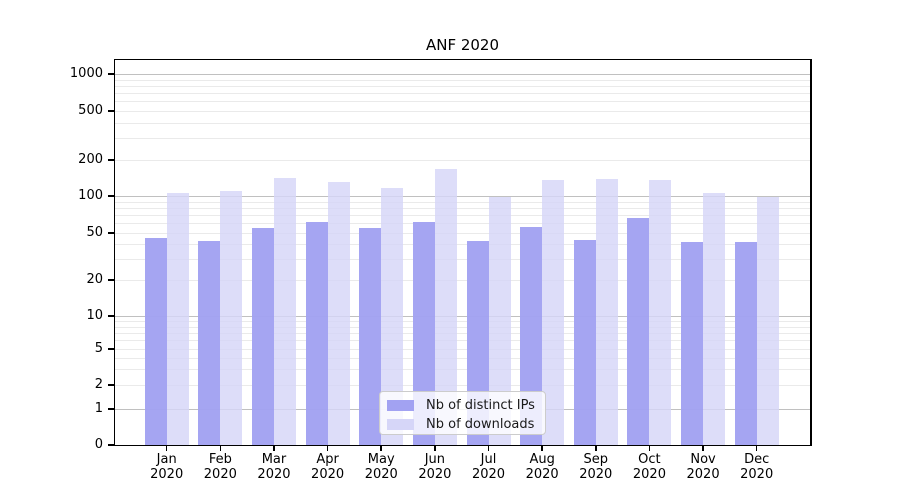  I want to click on x-tick-label: Feb 2020, so click(220, 467).